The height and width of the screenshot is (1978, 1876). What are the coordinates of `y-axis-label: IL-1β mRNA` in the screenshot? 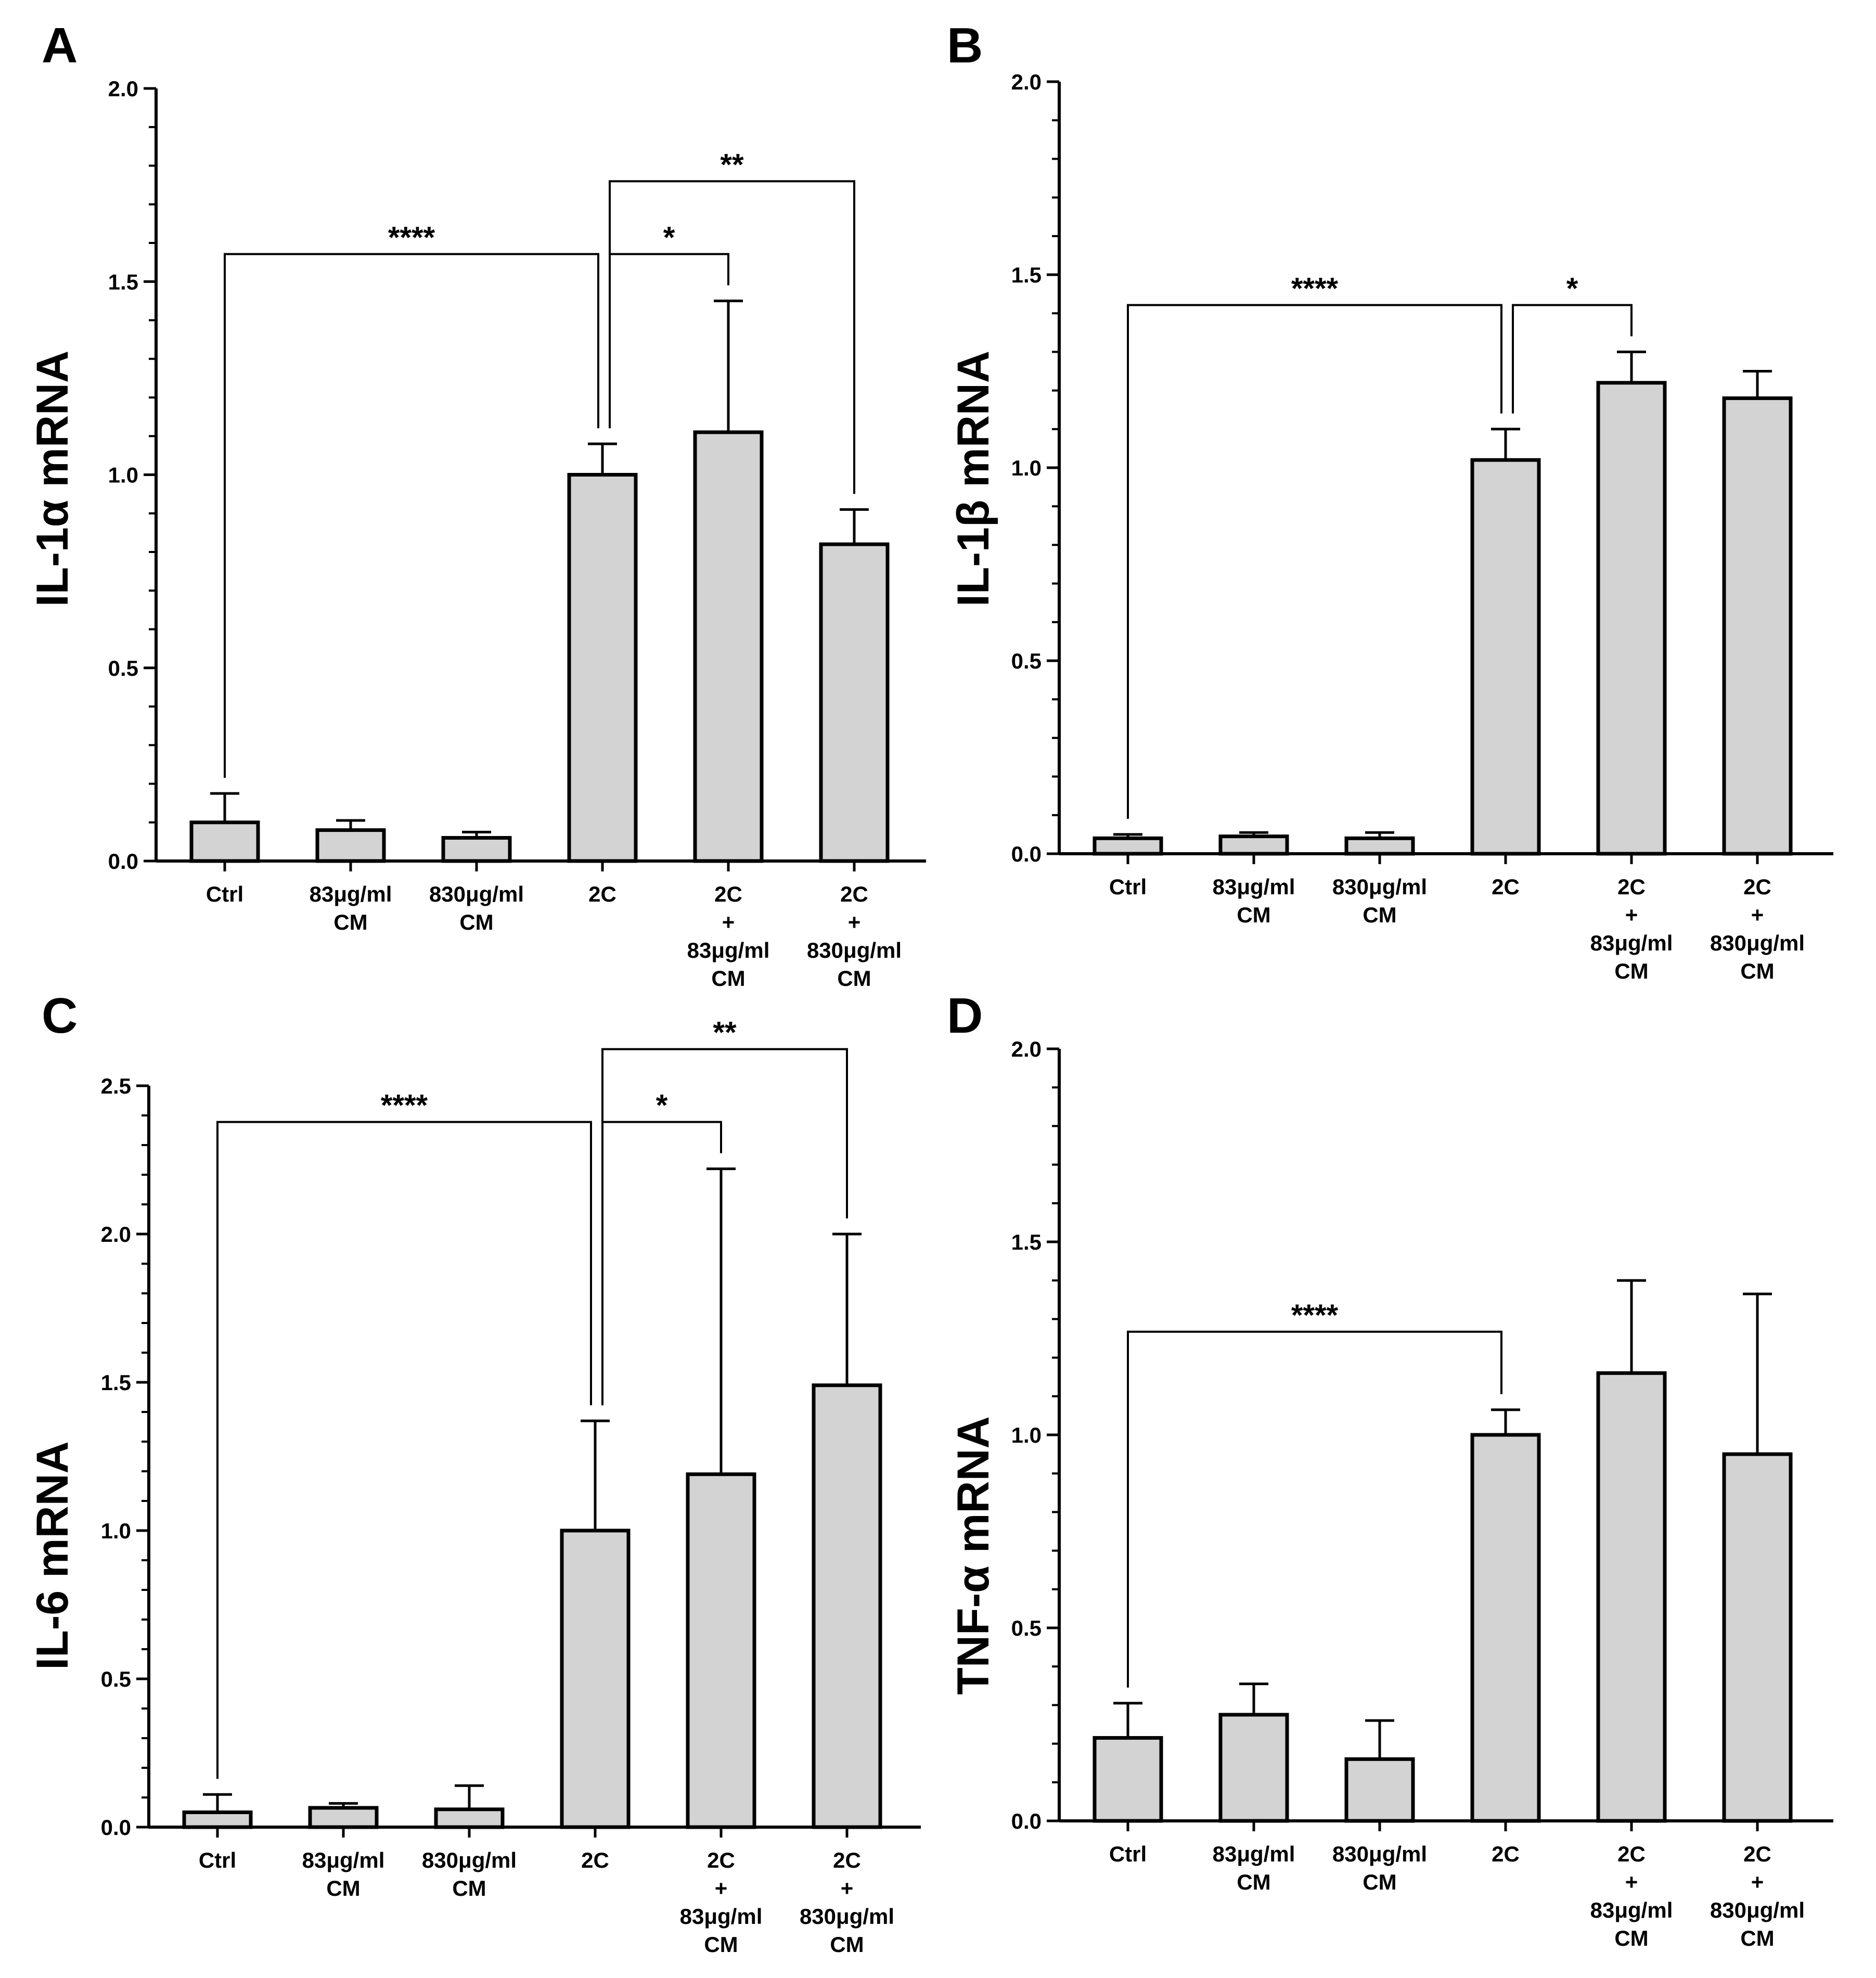 It's located at (973, 479).